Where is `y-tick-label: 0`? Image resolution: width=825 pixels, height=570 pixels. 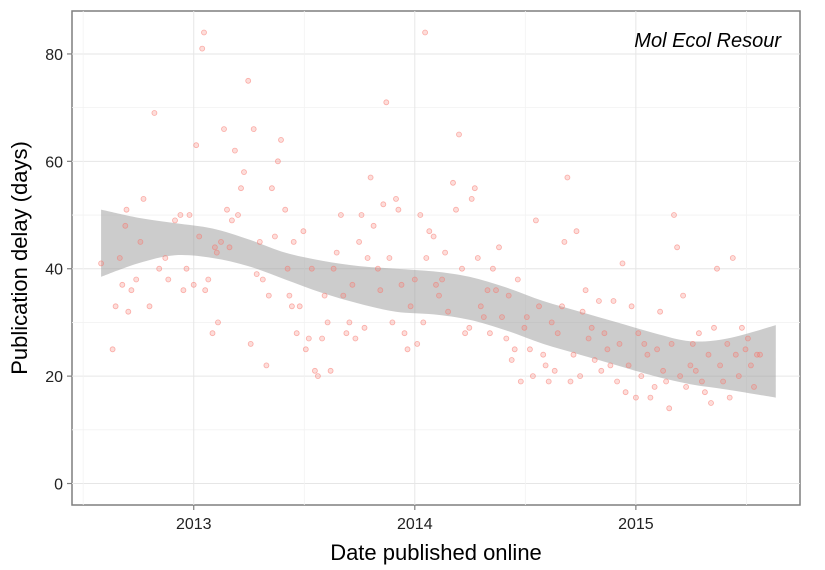 y-tick-label: 0 is located at coordinates (58, 485).